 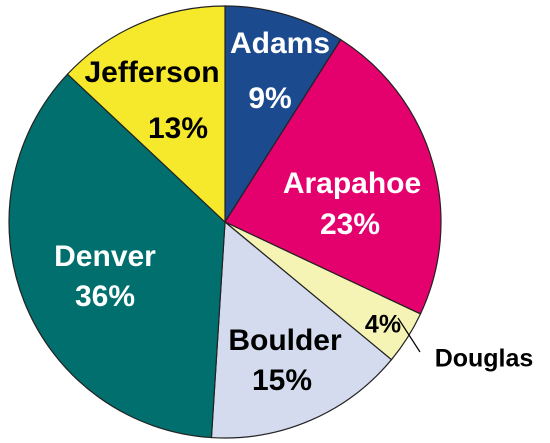 What do you see at coordinates (105, 256) in the screenshot?
I see `slice-label: Denver` at bounding box center [105, 256].